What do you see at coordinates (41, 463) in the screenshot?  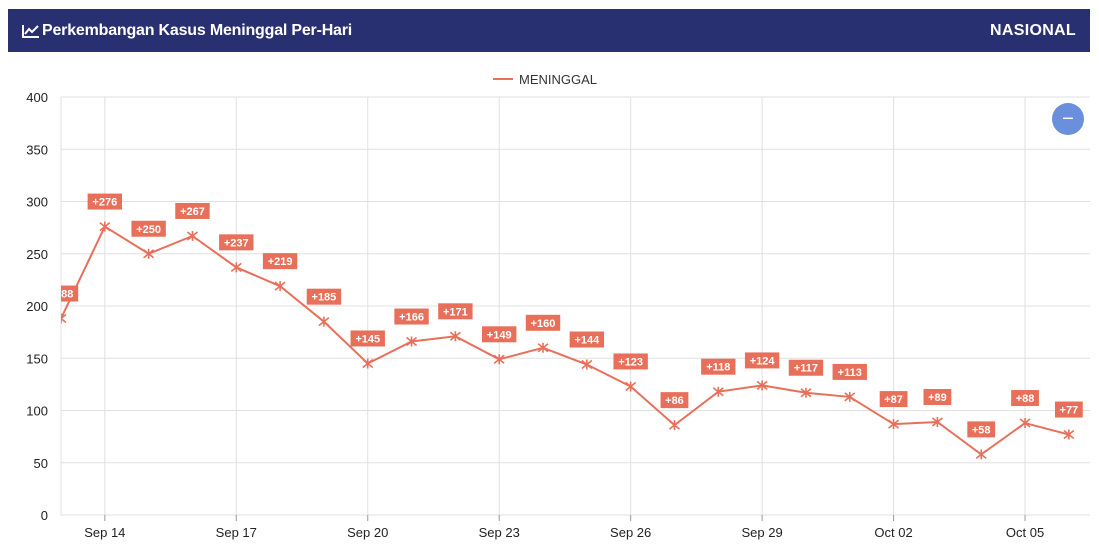 I see `y-tick-label: 50` at bounding box center [41, 463].